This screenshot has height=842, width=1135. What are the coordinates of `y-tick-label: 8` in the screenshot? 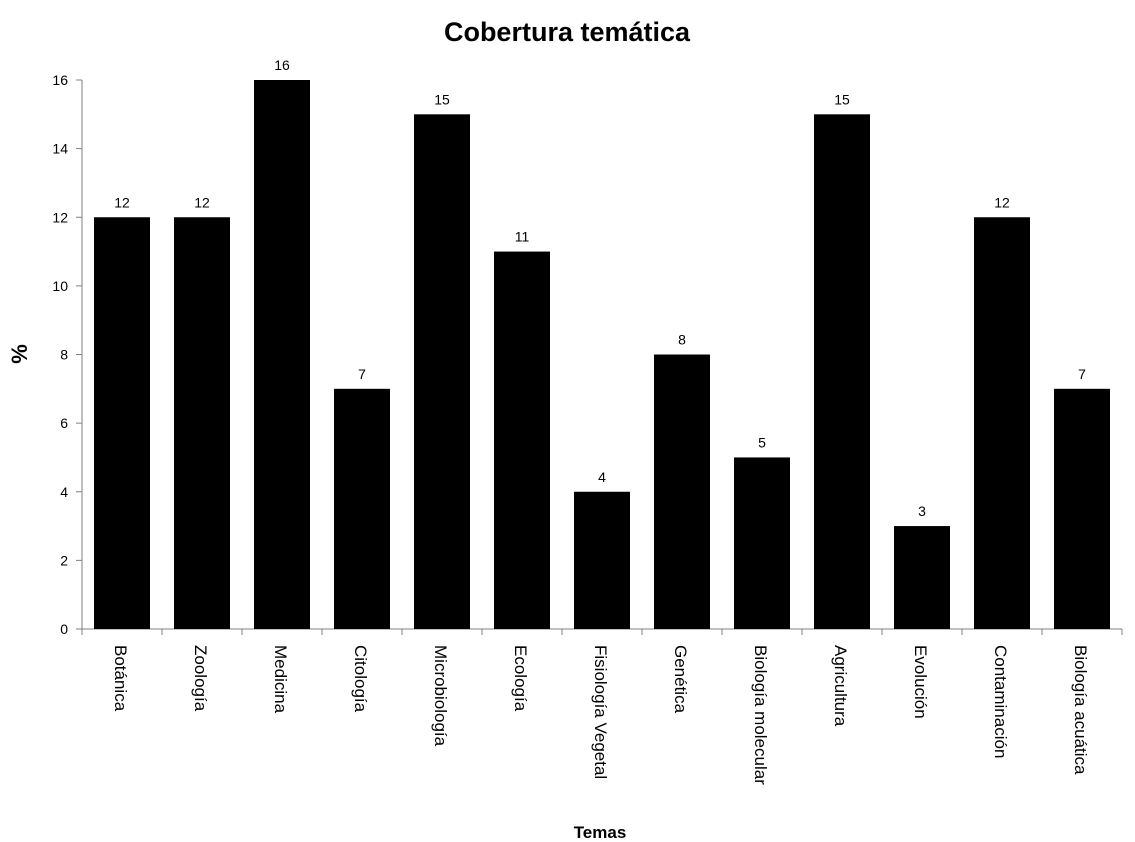 It's located at (64, 355).